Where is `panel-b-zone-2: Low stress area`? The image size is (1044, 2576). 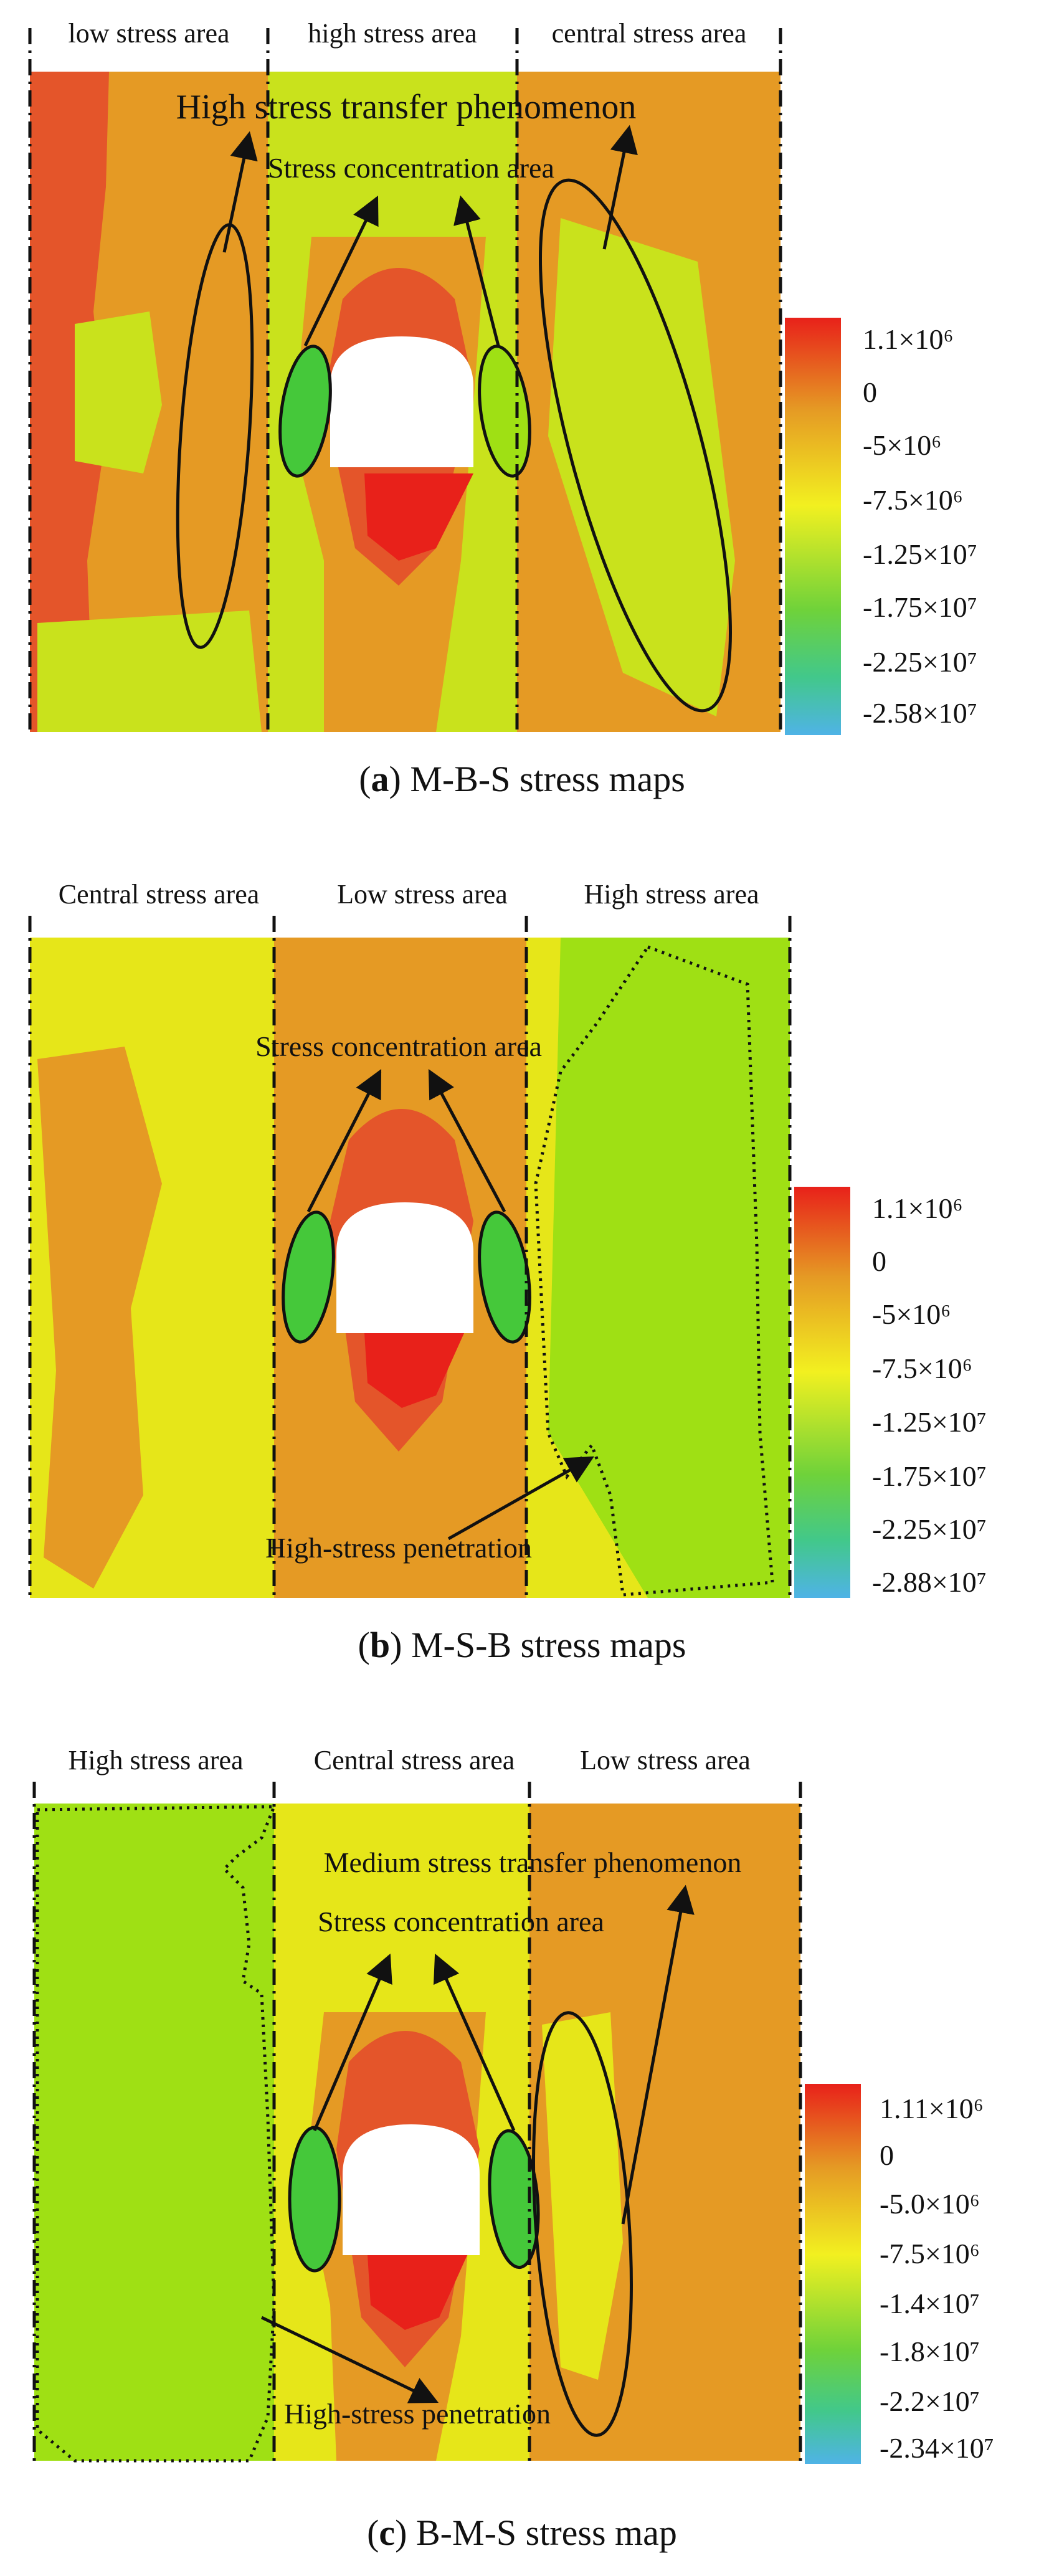
panel-b-zone-2: Low stress area is located at coordinates (423, 894).